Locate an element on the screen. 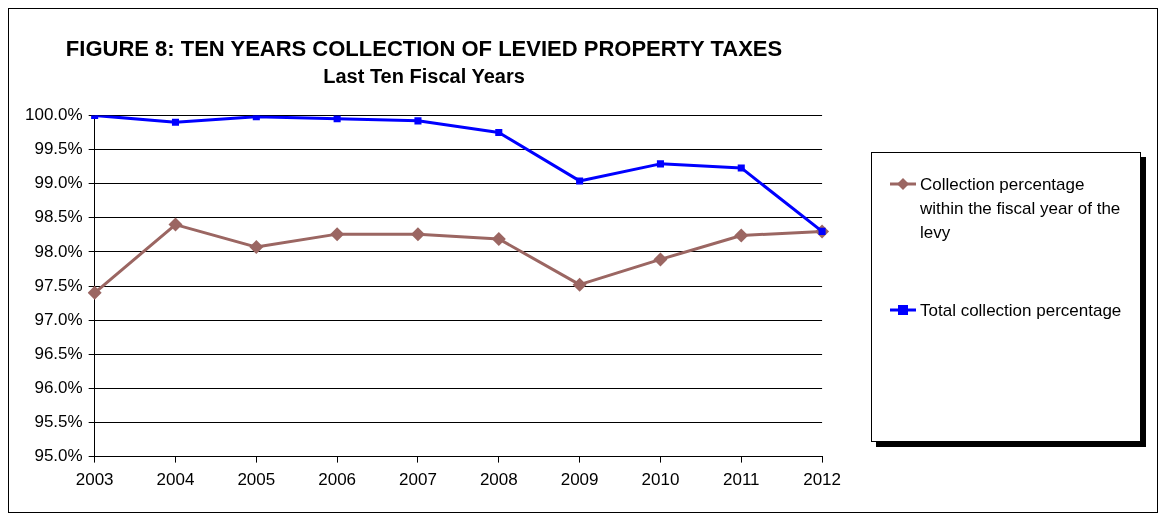 This screenshot has height=525, width=1167. y-tick-label: 97.0% is located at coordinates (58, 319).